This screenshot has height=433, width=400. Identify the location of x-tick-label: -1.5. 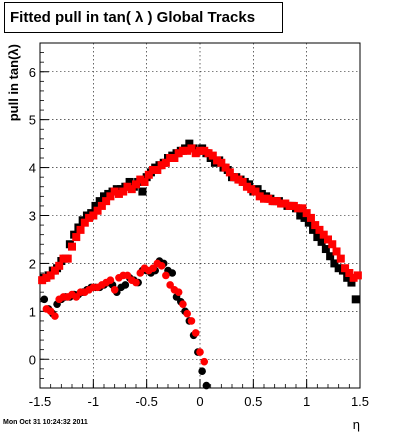
(40, 401).